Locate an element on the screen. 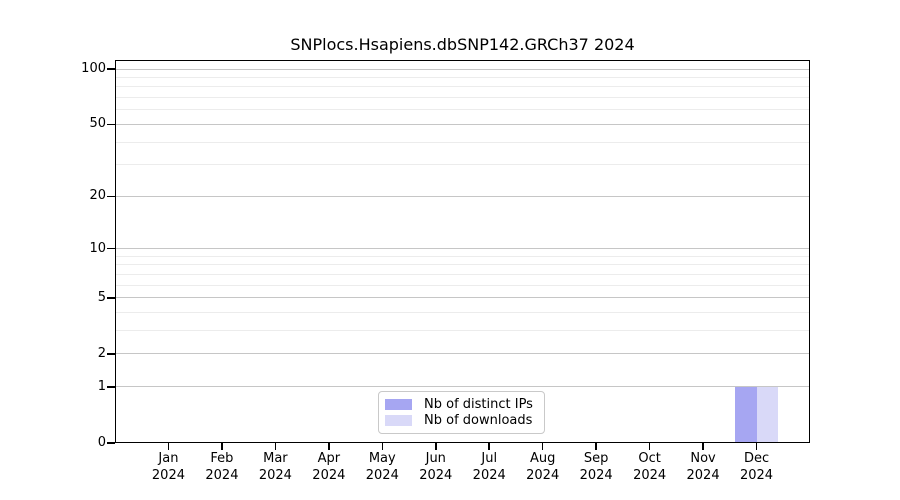 This screenshot has height=500, width=900. y-tick-label: 20 is located at coordinates (97, 196).